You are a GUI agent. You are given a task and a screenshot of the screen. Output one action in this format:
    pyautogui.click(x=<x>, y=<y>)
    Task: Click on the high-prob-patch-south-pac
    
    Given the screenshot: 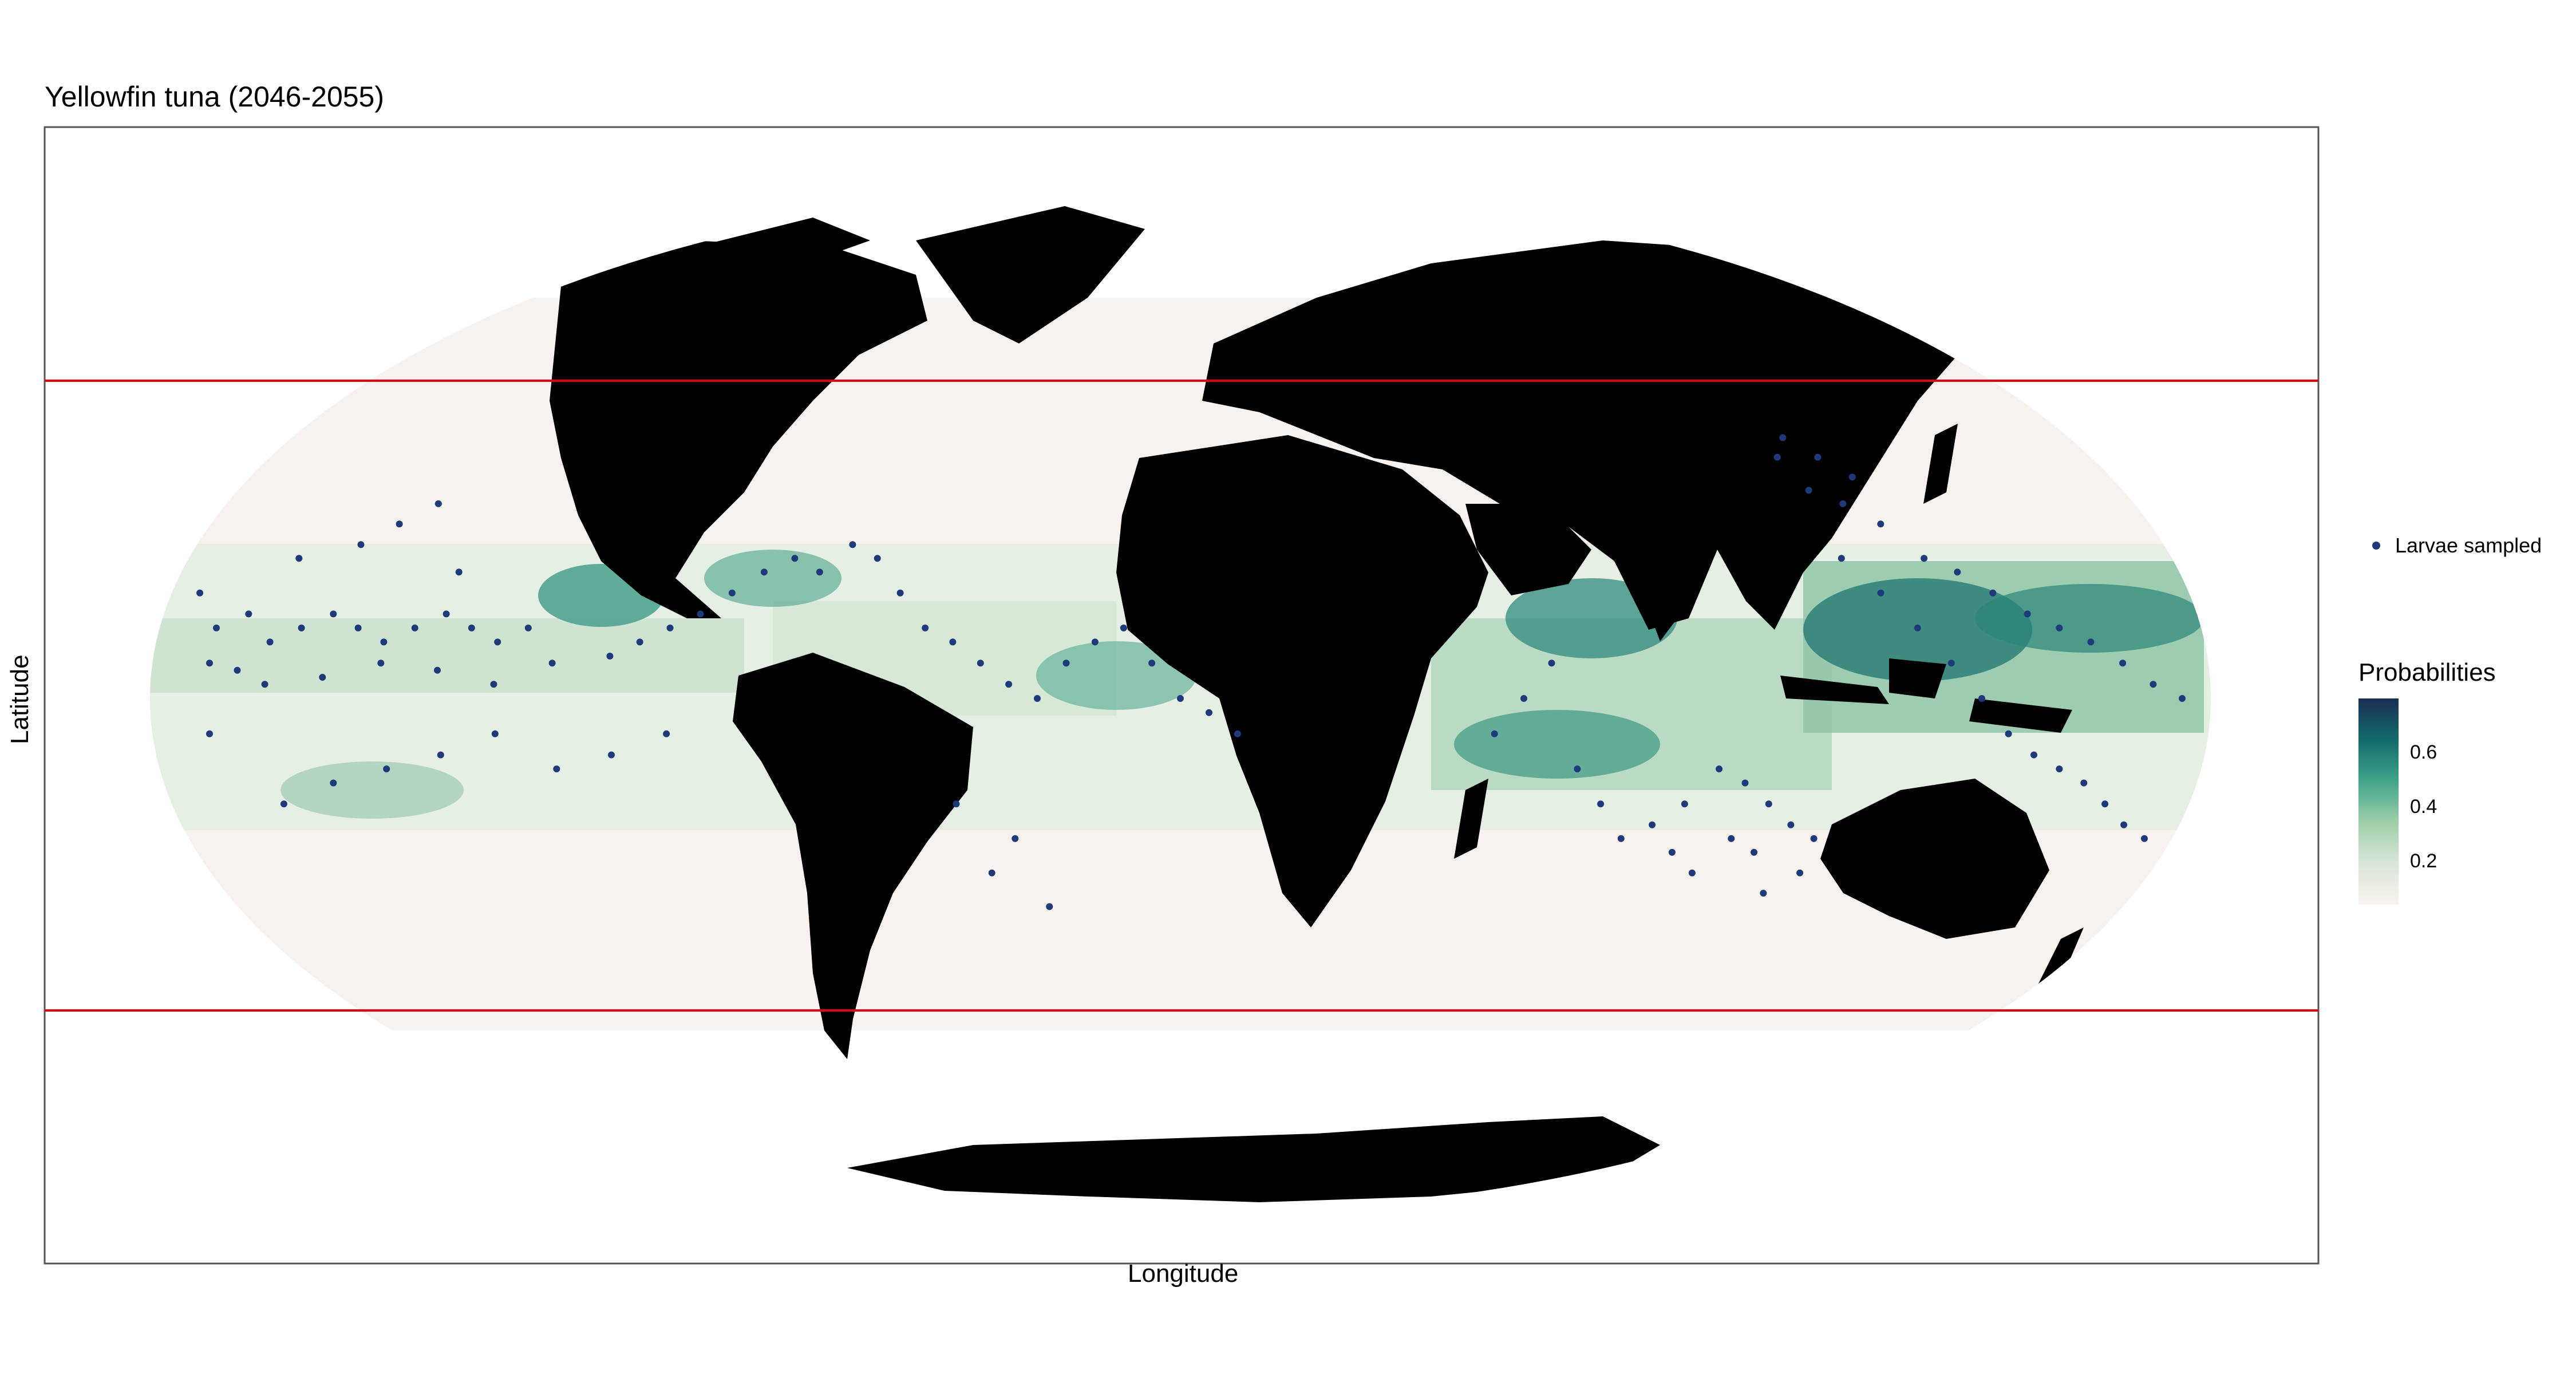 What is the action you would take?
    pyautogui.click(x=372, y=790)
    